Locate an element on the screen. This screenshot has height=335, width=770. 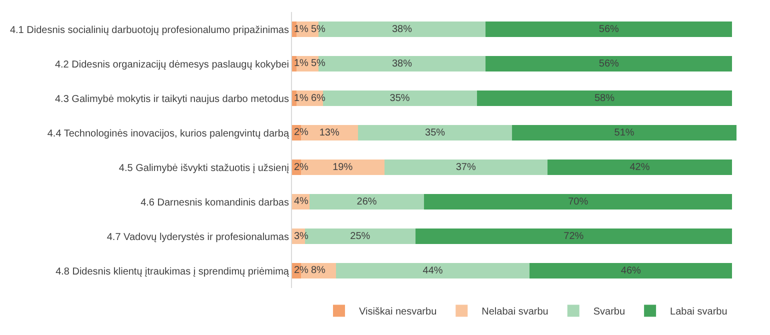
data-label: 25% is located at coordinates (360, 236).